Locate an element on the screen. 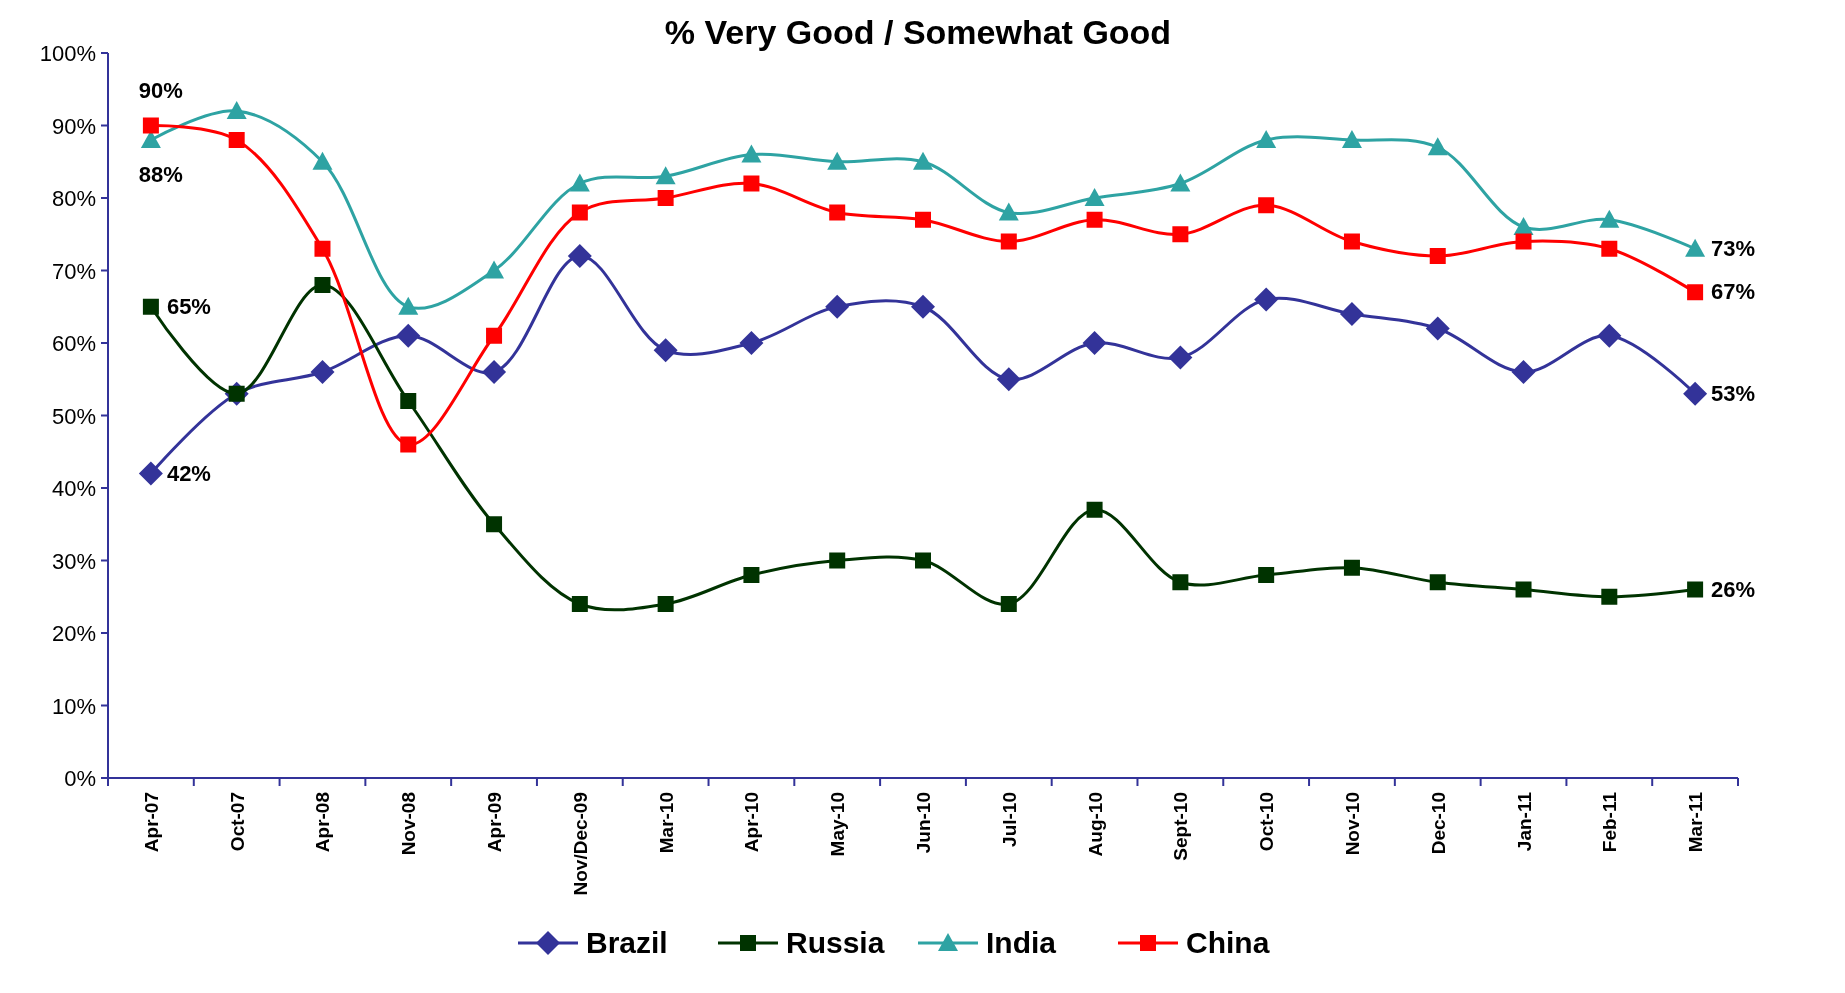 The width and height of the screenshot is (1845, 993). data-label: 90% is located at coordinates (160, 90).